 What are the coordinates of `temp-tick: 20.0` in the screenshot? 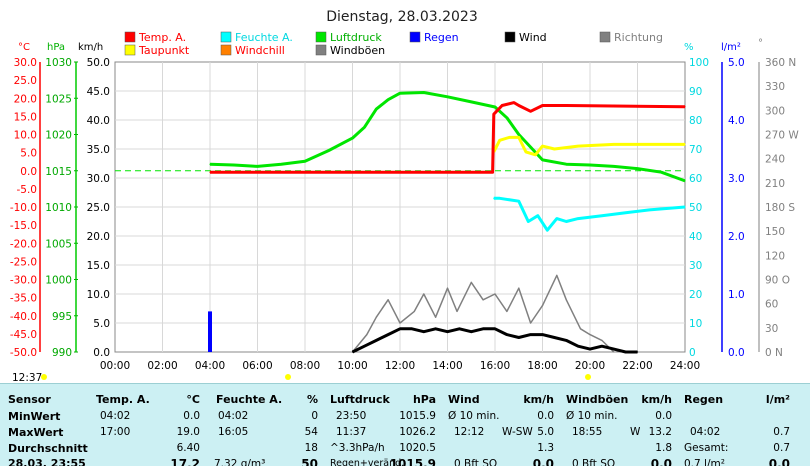 It's located at (25, 99).